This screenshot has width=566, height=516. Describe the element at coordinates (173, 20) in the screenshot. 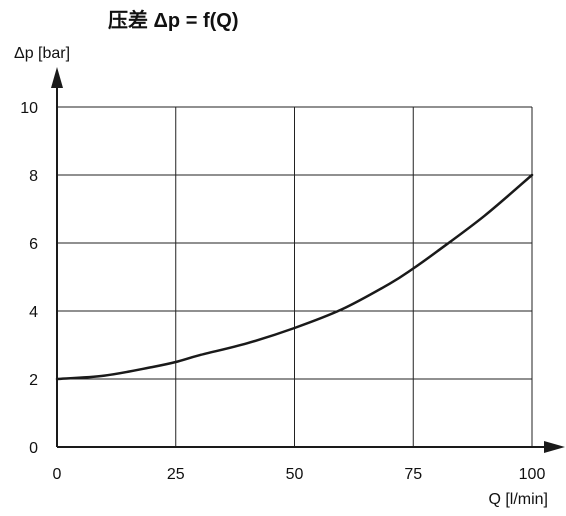

I see `chart-title: 压差 Δp = f(Q)` at that location.